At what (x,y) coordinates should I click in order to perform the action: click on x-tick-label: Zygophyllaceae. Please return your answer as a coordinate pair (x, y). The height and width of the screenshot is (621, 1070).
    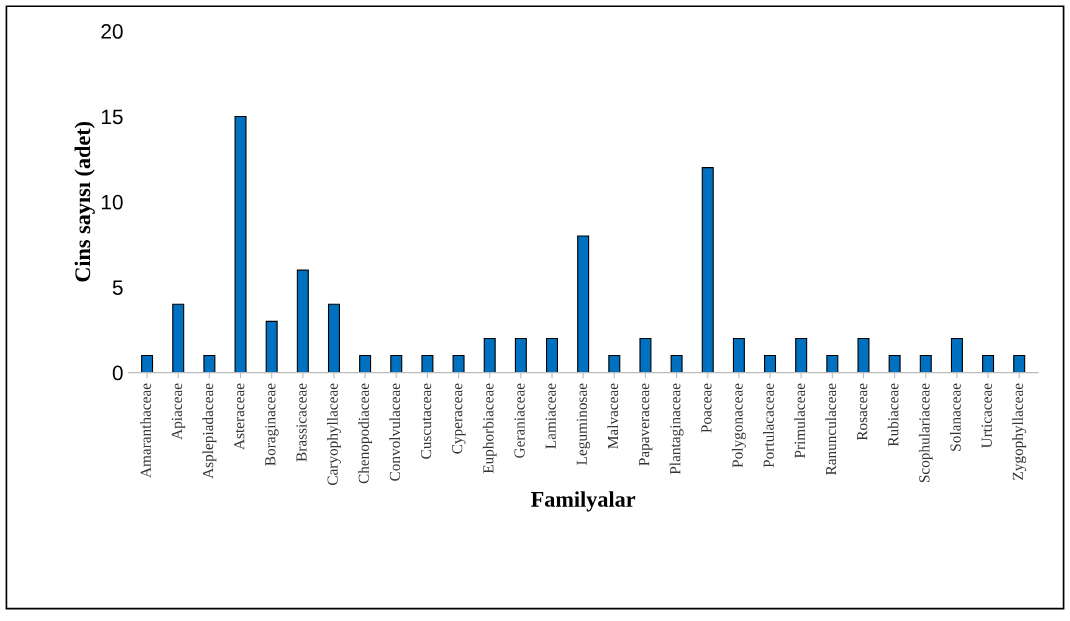
    Looking at the image, I should click on (1019, 431).